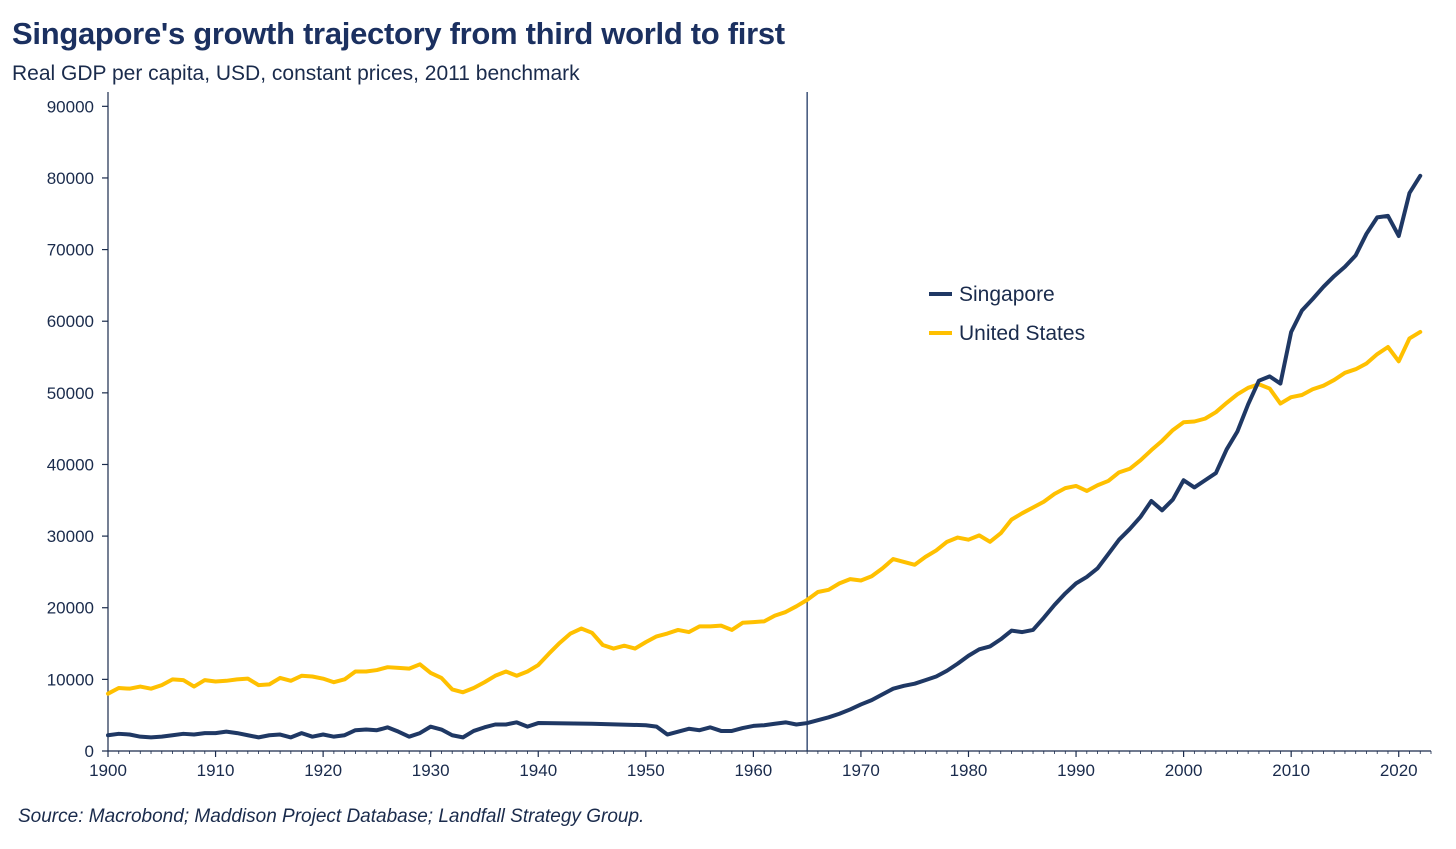 Image resolution: width=1456 pixels, height=849 pixels. What do you see at coordinates (70, 464) in the screenshot?
I see `y-tick-label: 40000` at bounding box center [70, 464].